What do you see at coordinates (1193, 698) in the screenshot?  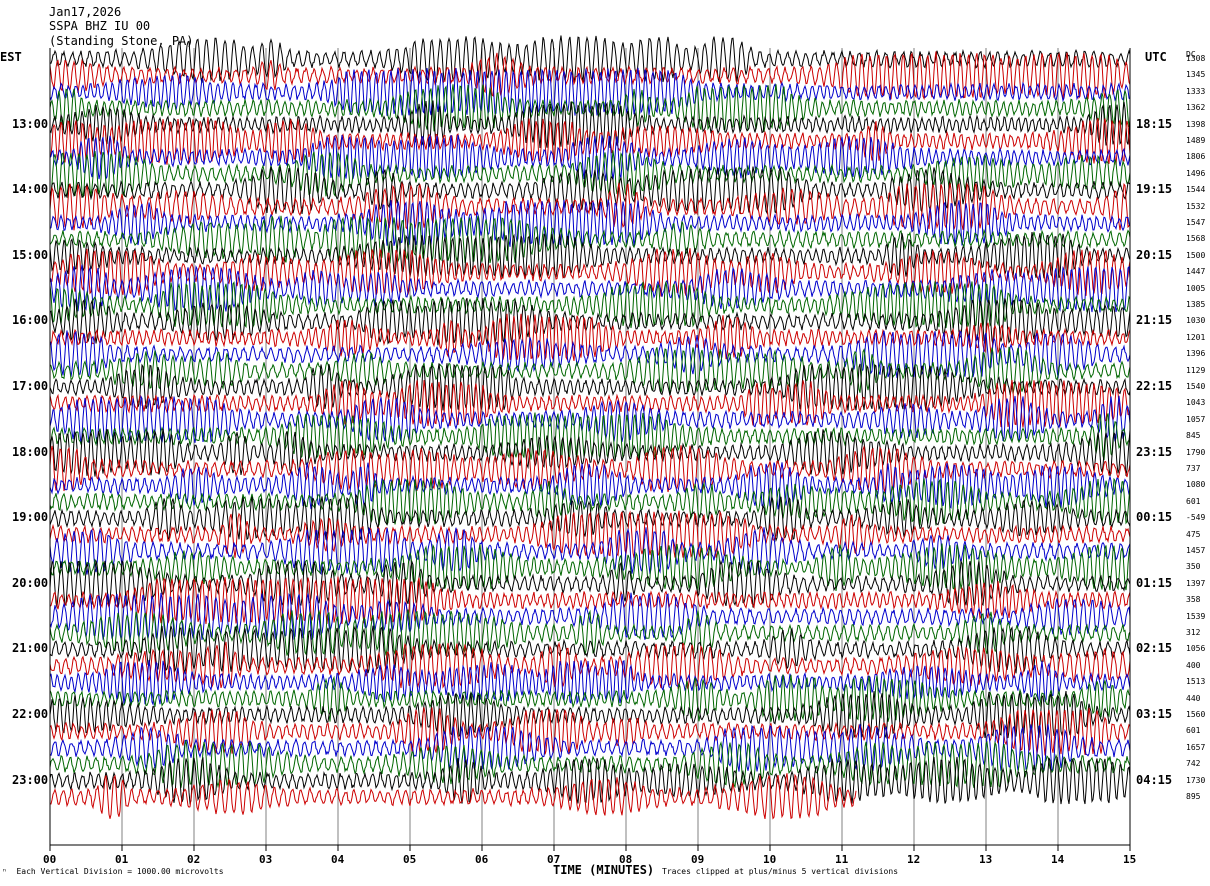 I see `dc-offset-label: 440` at bounding box center [1193, 698].